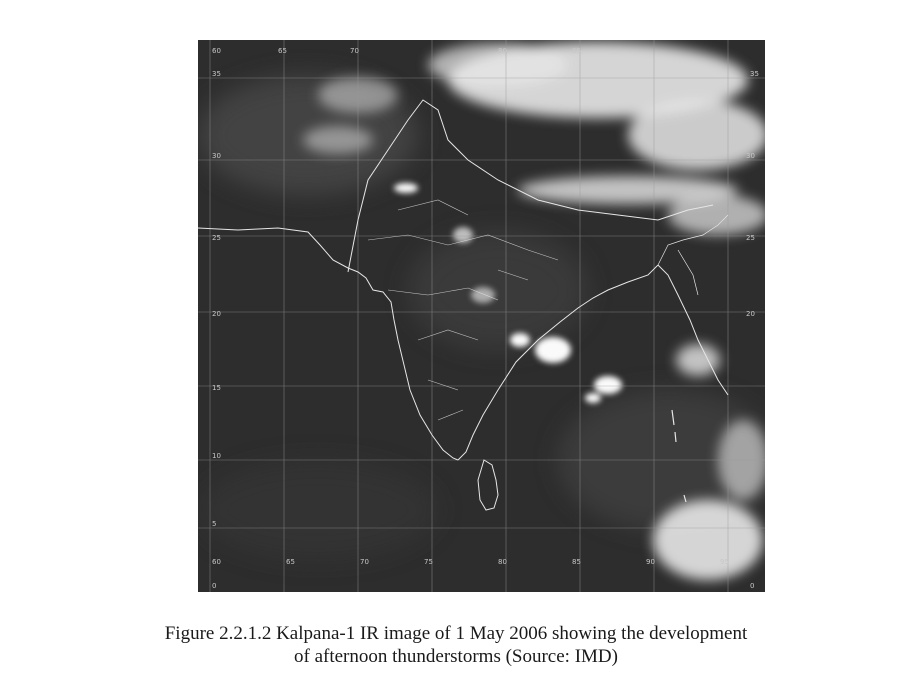 This screenshot has height=696, width=912. I want to click on north-border, so click(530, 186).